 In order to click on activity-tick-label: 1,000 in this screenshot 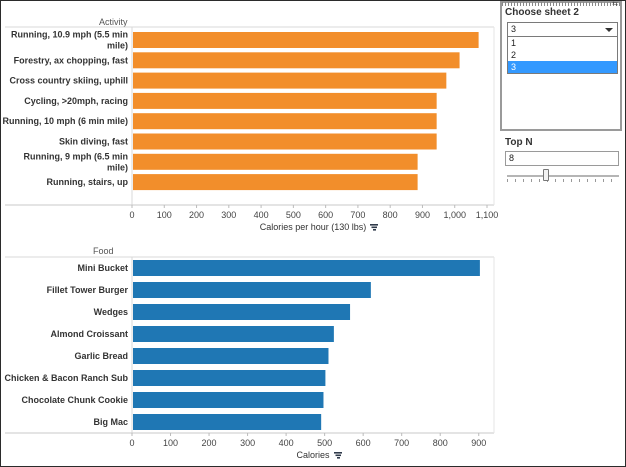, I will do `click(454, 215)`.